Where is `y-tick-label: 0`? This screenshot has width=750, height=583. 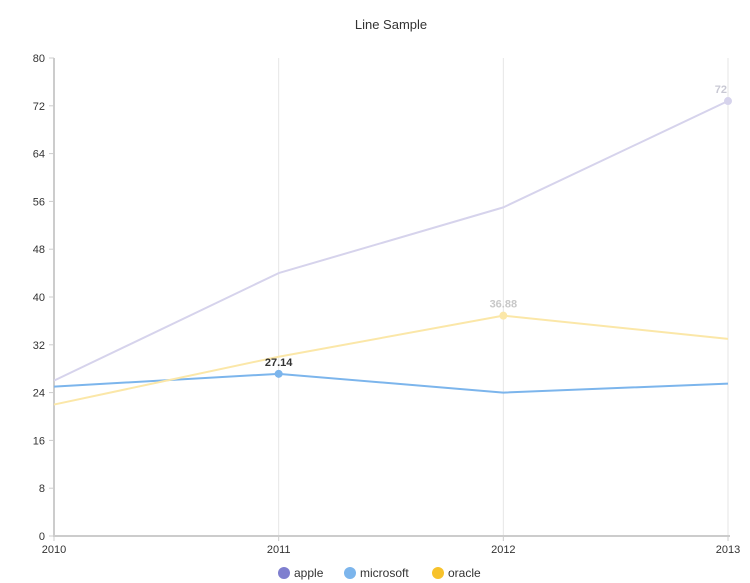
y-tick-label: 0 is located at coordinates (42, 537).